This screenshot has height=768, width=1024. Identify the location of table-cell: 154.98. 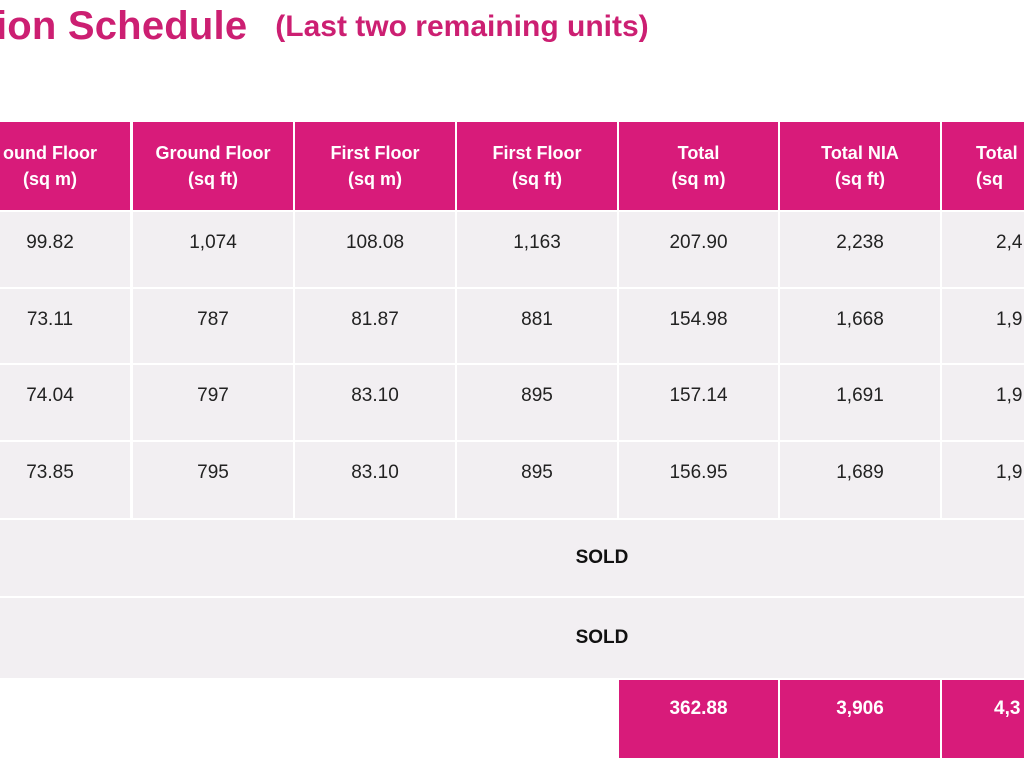
(698, 326).